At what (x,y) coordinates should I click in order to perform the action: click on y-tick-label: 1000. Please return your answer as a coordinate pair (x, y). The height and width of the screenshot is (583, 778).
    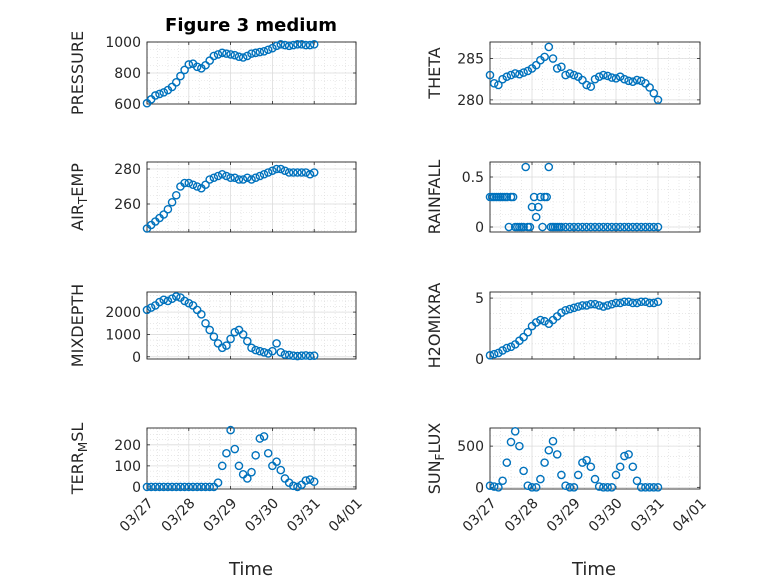
    Looking at the image, I should click on (123, 43).